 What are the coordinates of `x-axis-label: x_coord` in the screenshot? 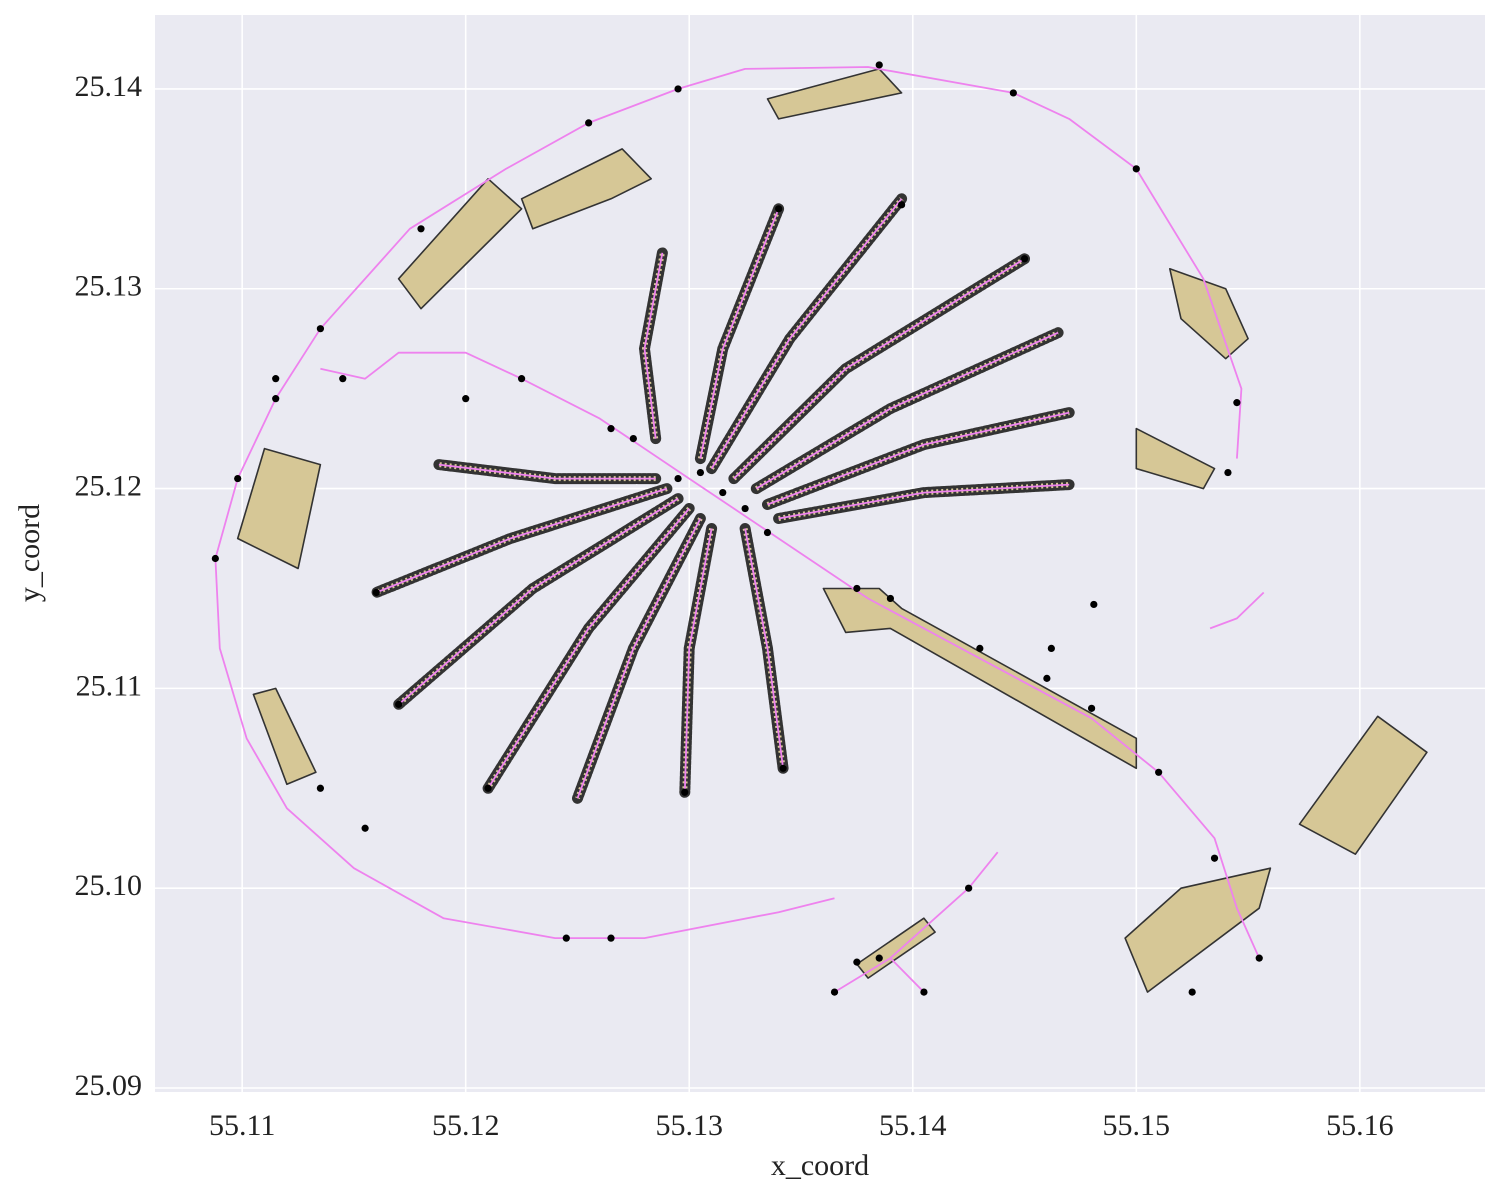 It's located at (820, 1165).